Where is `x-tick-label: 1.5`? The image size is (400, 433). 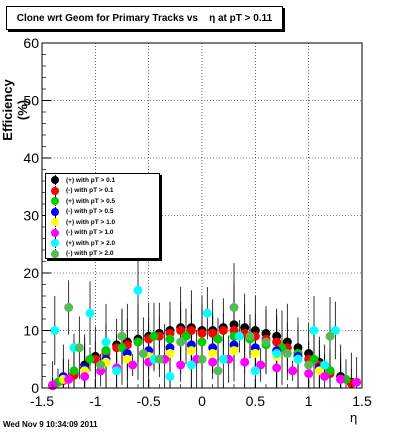
x-tick-label: 1.5 is located at coordinates (362, 401).